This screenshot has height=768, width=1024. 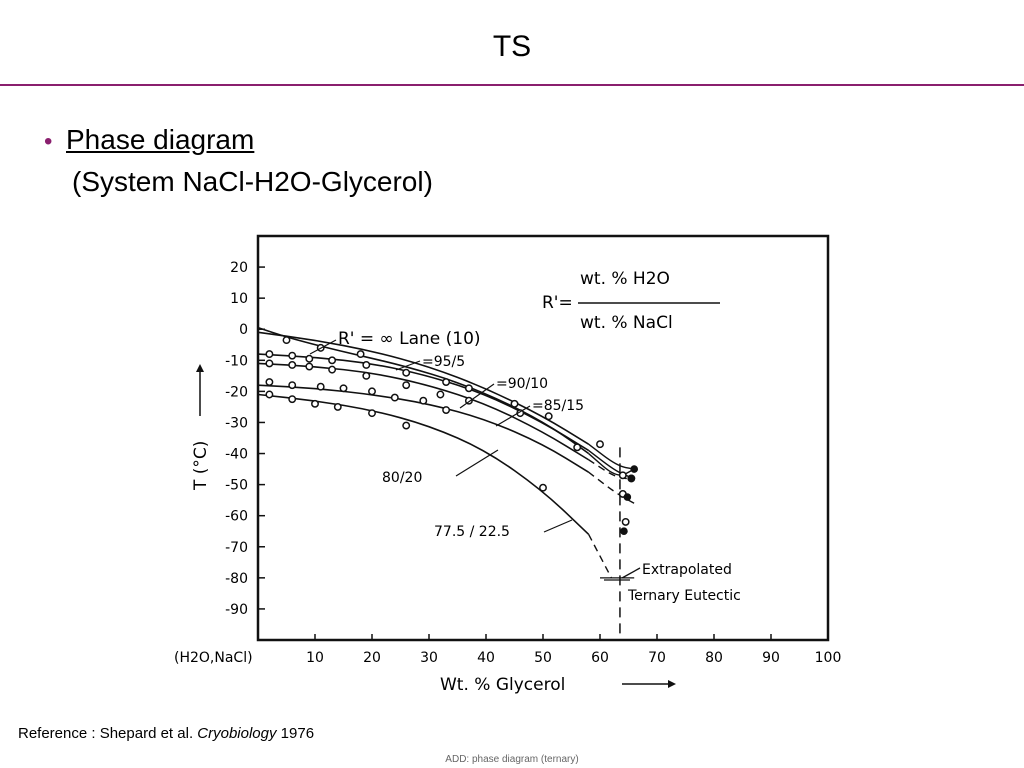 What do you see at coordinates (558, 406) in the screenshot?
I see `series-label-85-15: =85/15` at bounding box center [558, 406].